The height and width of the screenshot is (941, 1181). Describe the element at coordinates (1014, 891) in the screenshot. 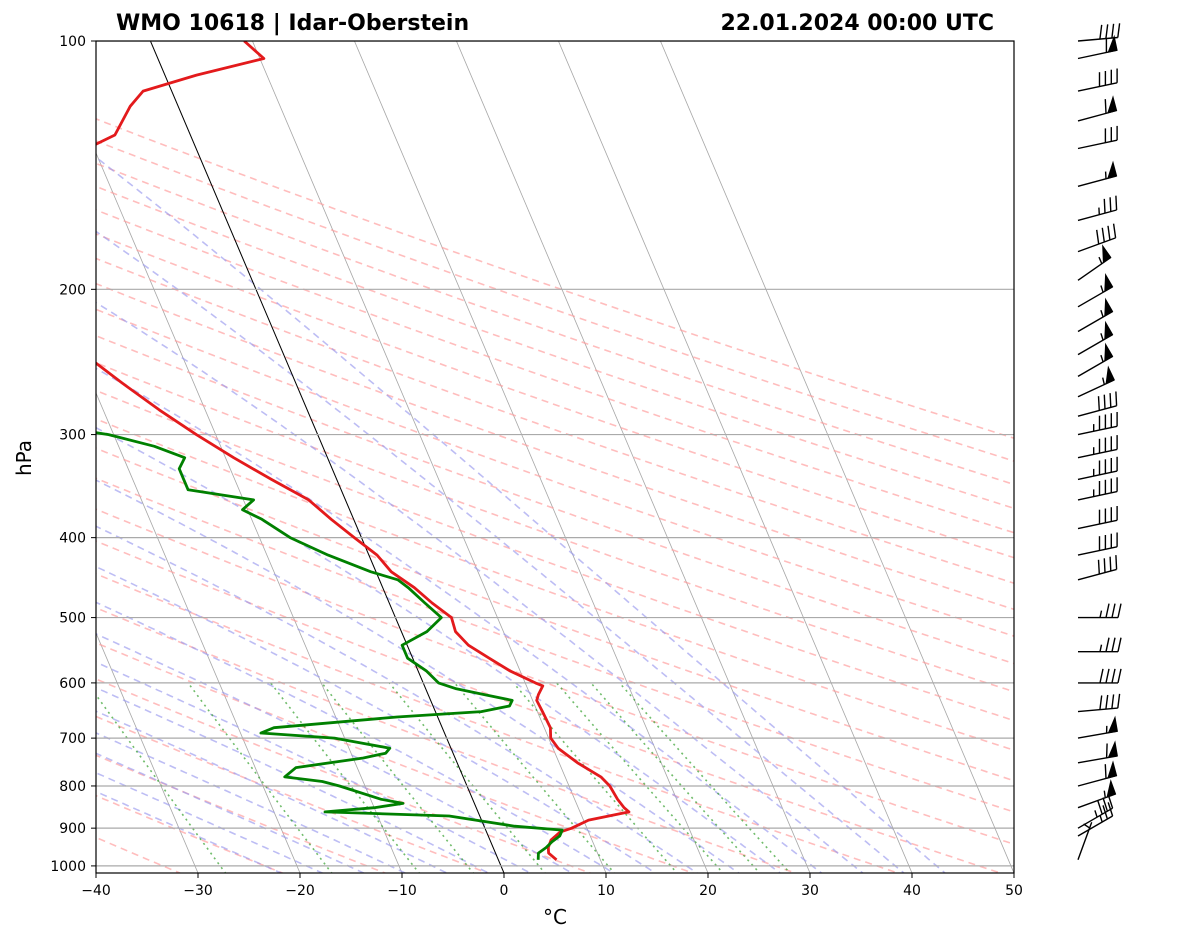

I see `x-tick-label: 50` at that location.